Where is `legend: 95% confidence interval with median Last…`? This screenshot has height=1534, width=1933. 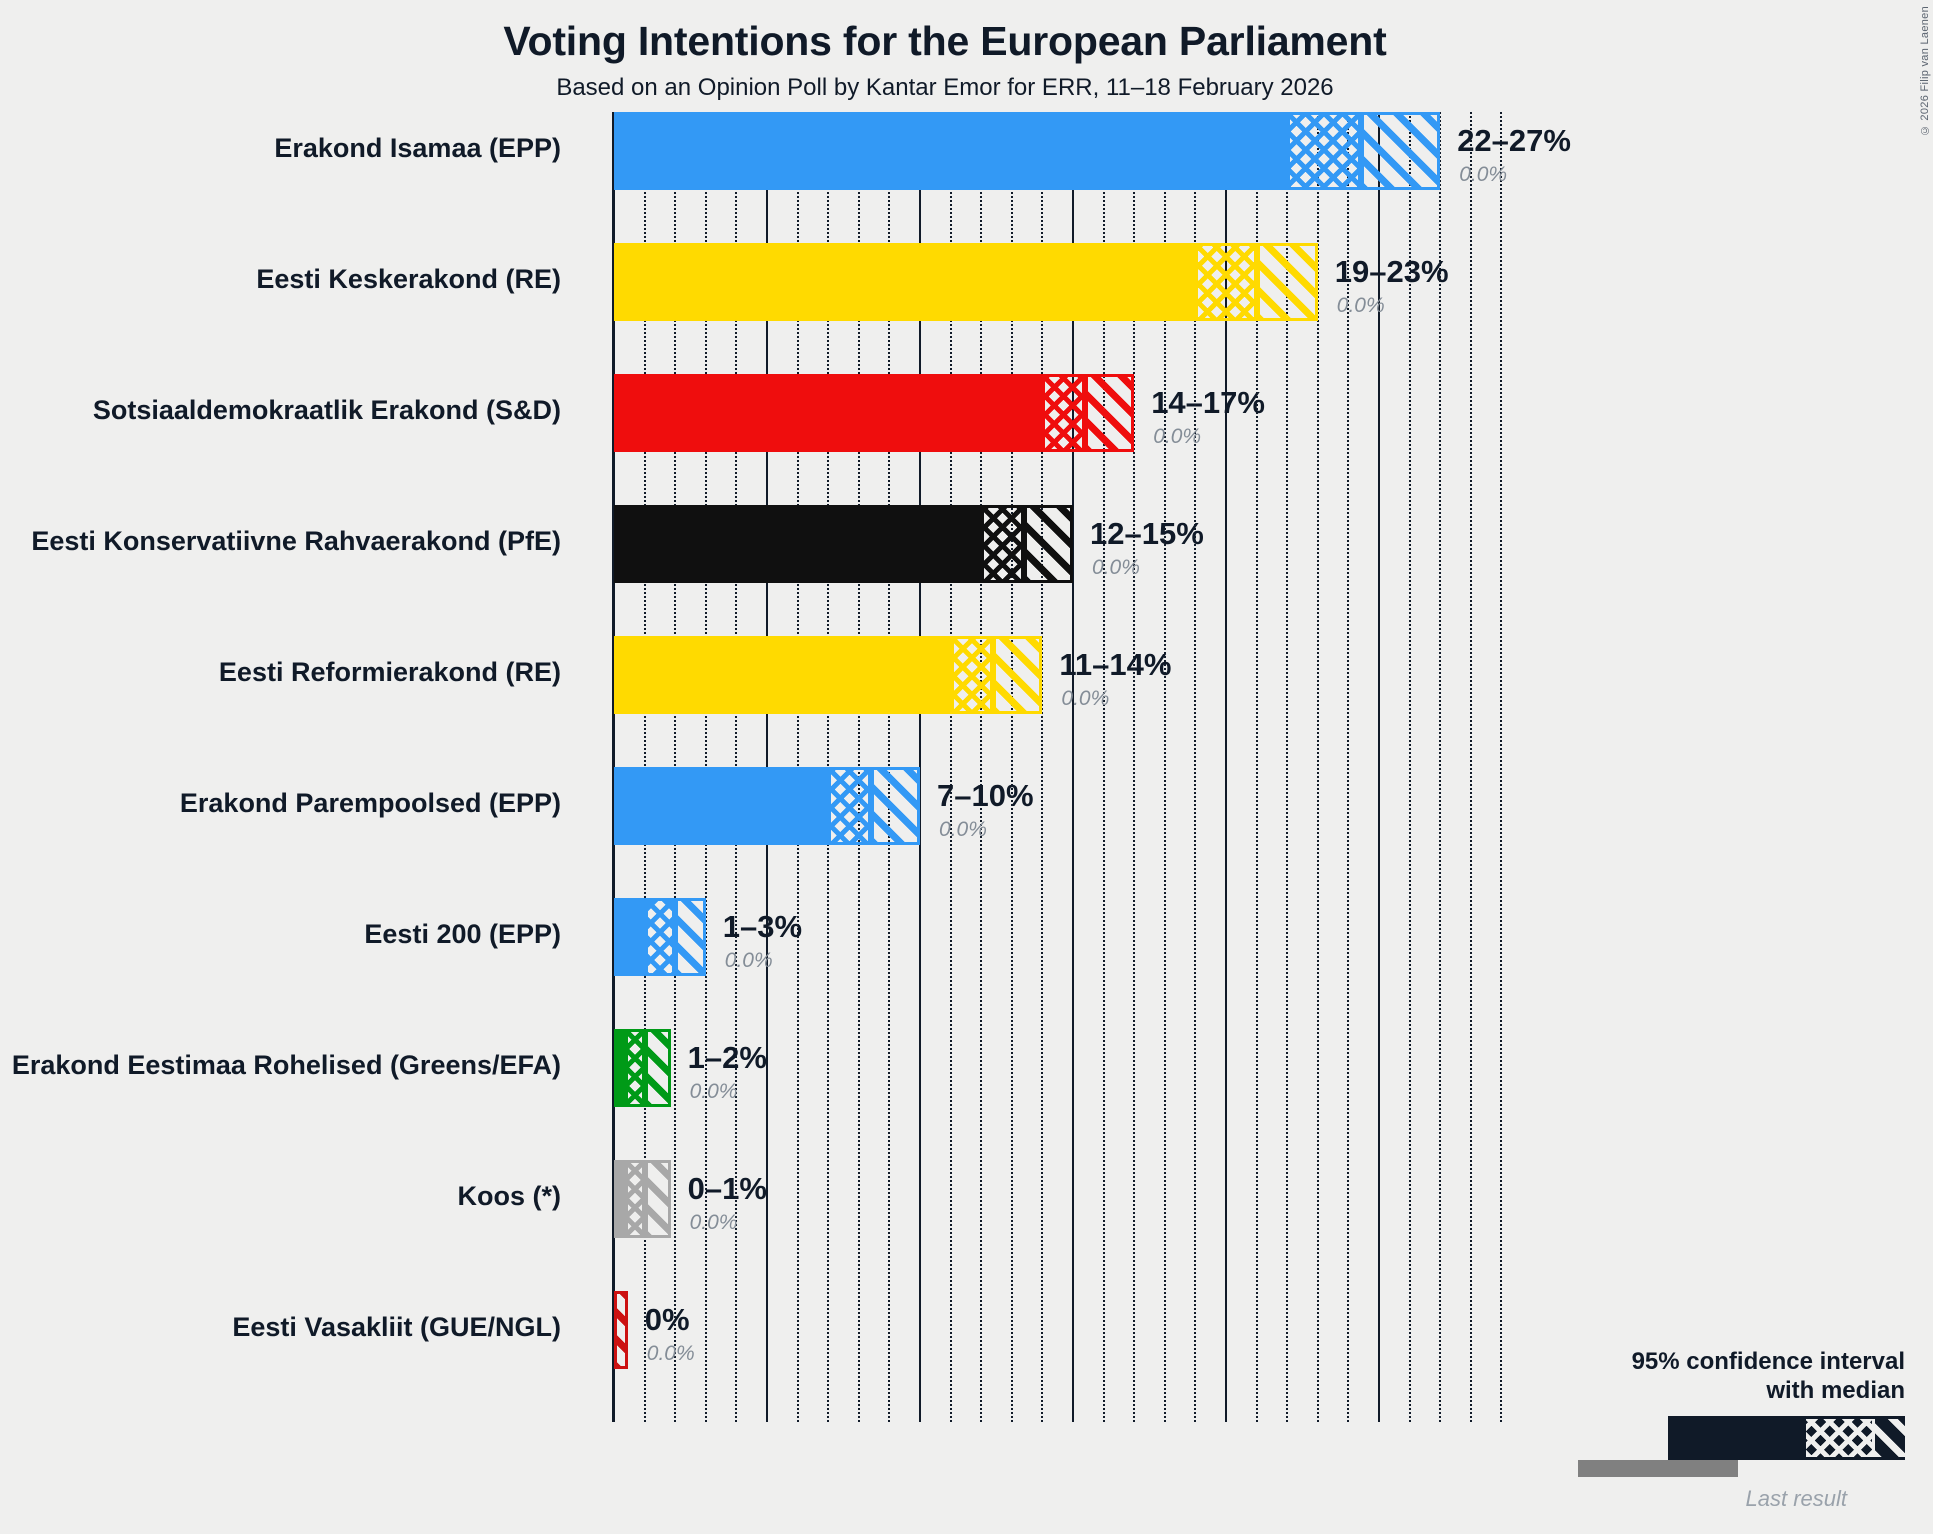
legend: 95% confidence interval with median Last… is located at coordinates (1740, 1430).